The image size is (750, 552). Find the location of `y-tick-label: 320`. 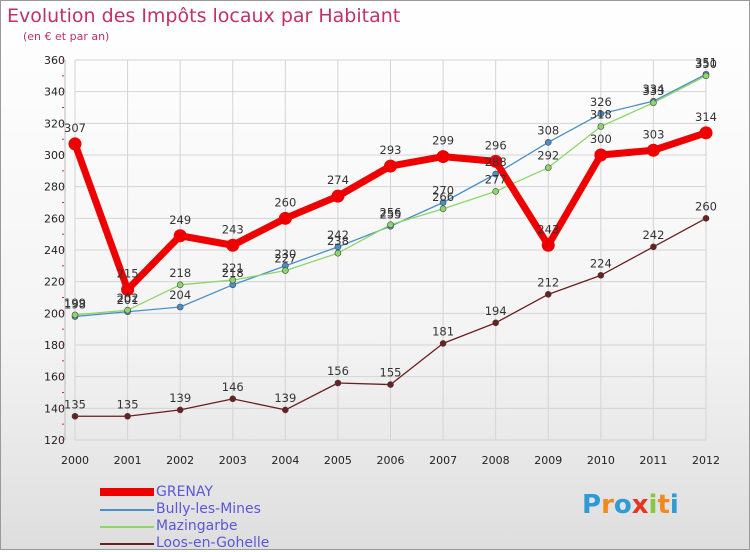

y-tick-label: 320 is located at coordinates (54, 123).